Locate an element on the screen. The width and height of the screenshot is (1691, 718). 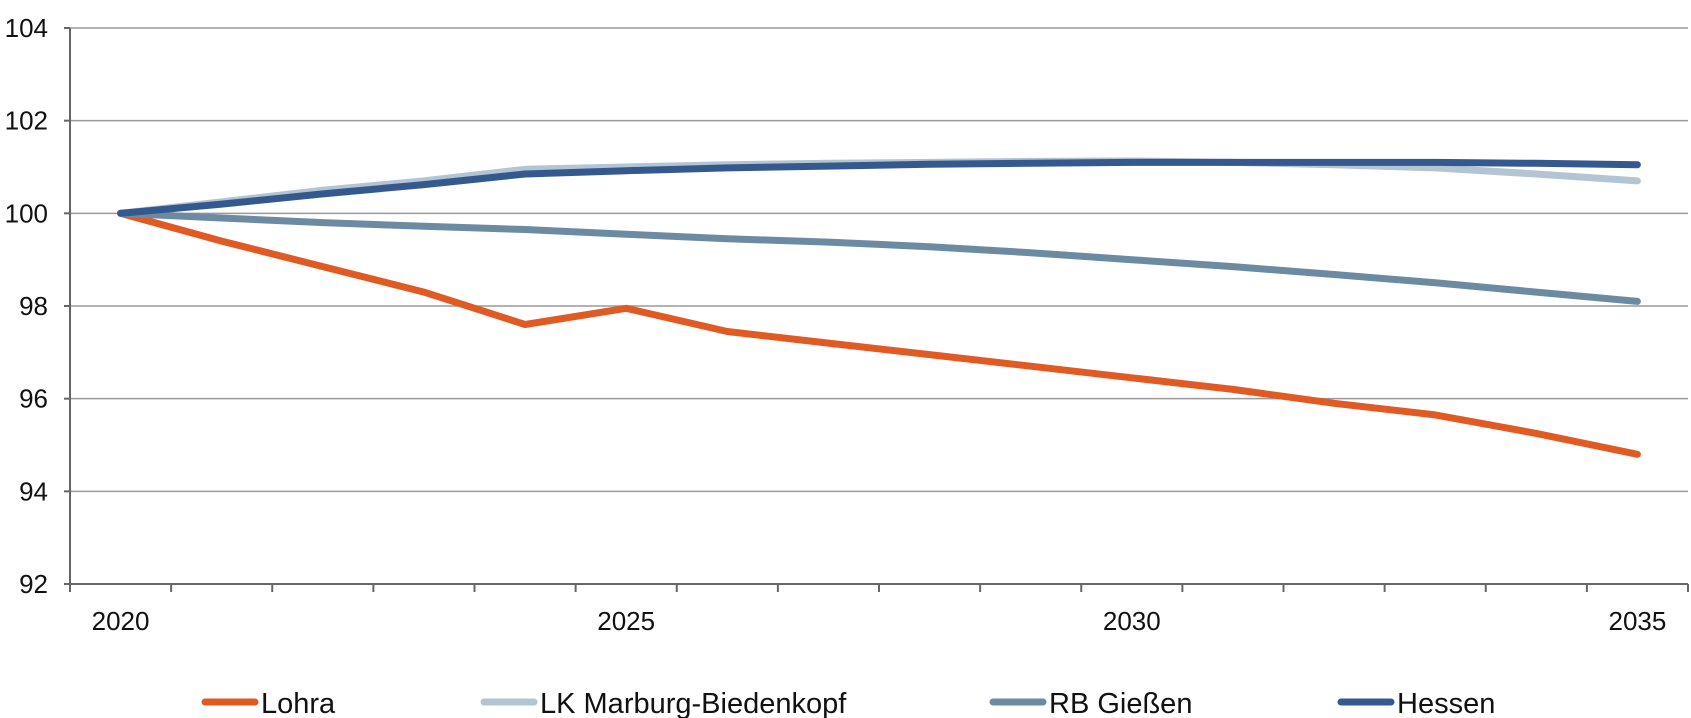
series-line-rb-gie-en is located at coordinates (879, 257).